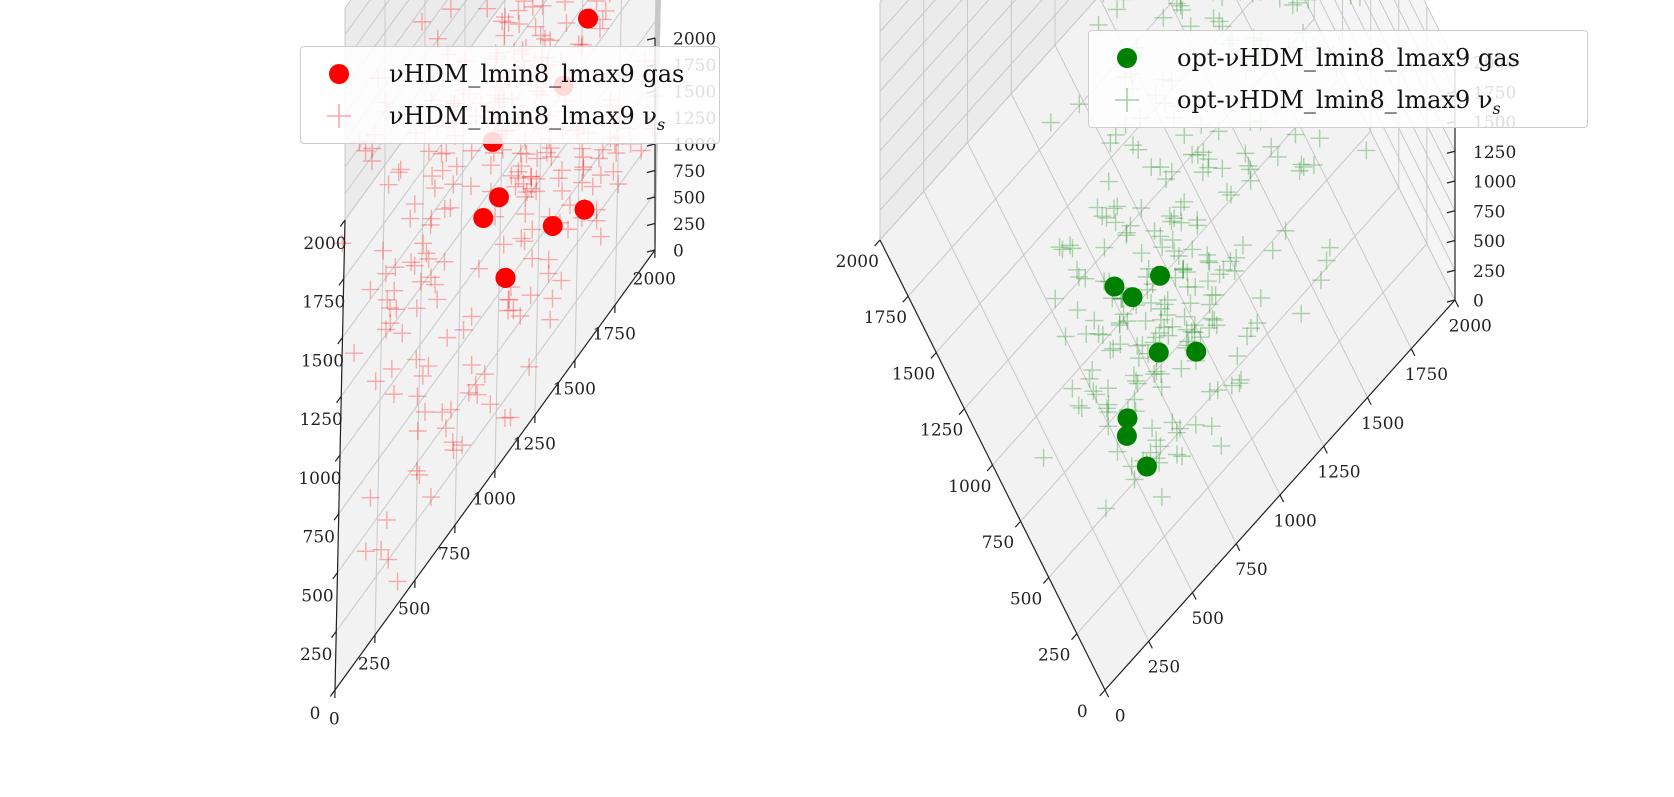  Describe the element at coordinates (1127, 100) in the screenshot. I see `green-plus-marker-icon` at that location.